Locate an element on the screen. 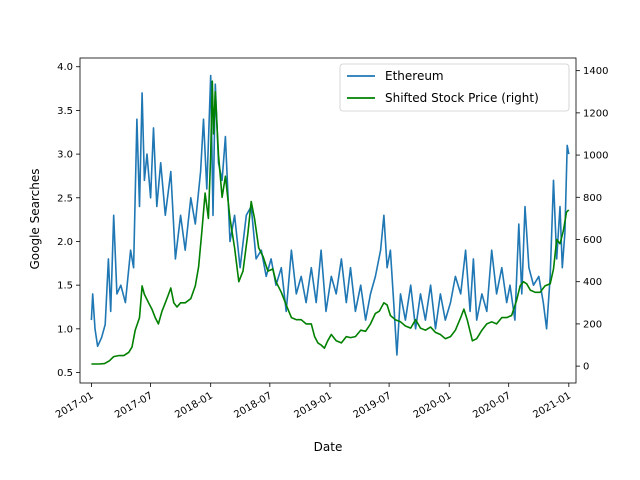  legend-box is located at coordinates (454, 87).